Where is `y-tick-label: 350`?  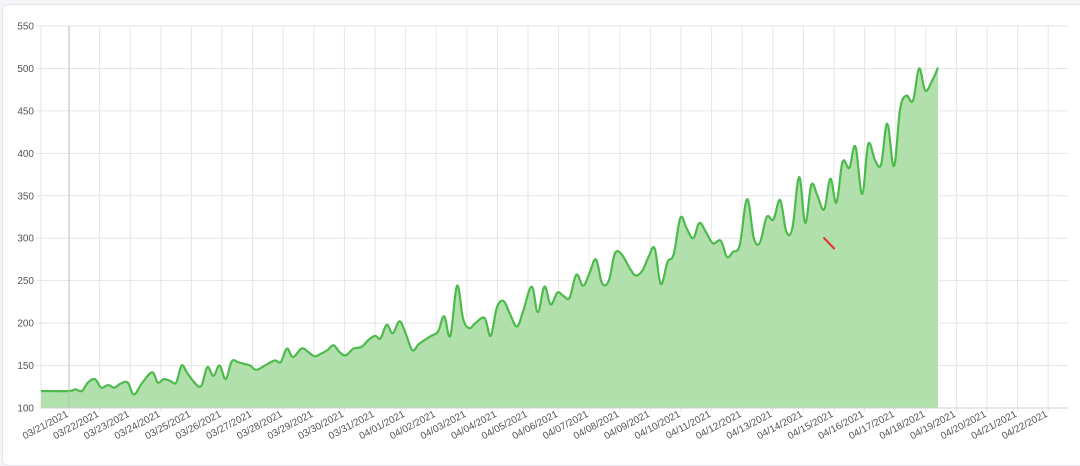
y-tick-label: 350 is located at coordinates (25, 196).